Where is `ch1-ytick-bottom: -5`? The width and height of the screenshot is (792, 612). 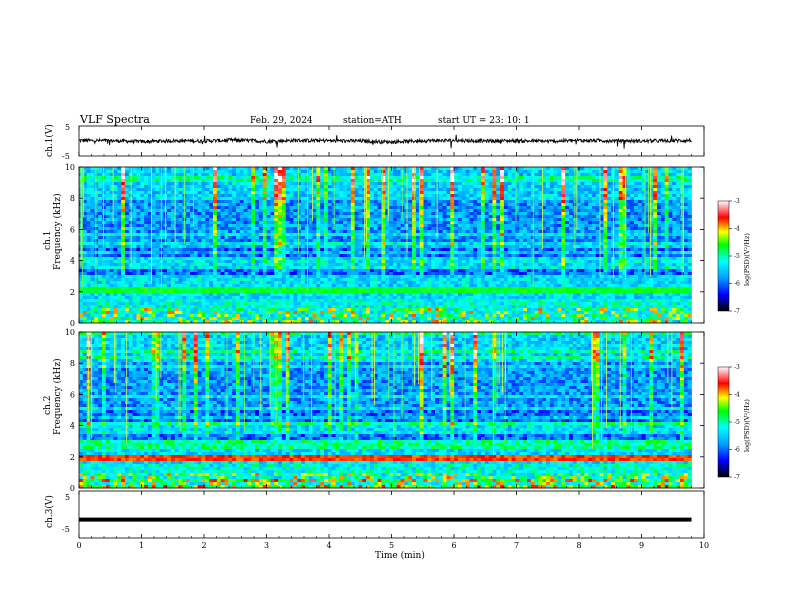 ch1-ytick-bottom: -5 is located at coordinates (66, 156).